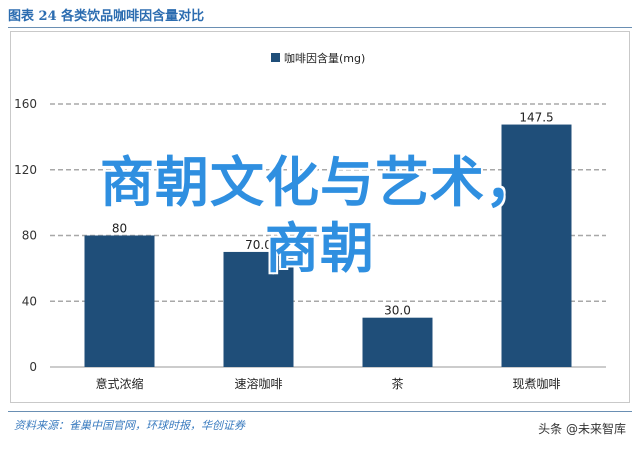  I want to click on source-note: 资料来源：雀巢中国官网，环球时报，华创证券, so click(129, 425).